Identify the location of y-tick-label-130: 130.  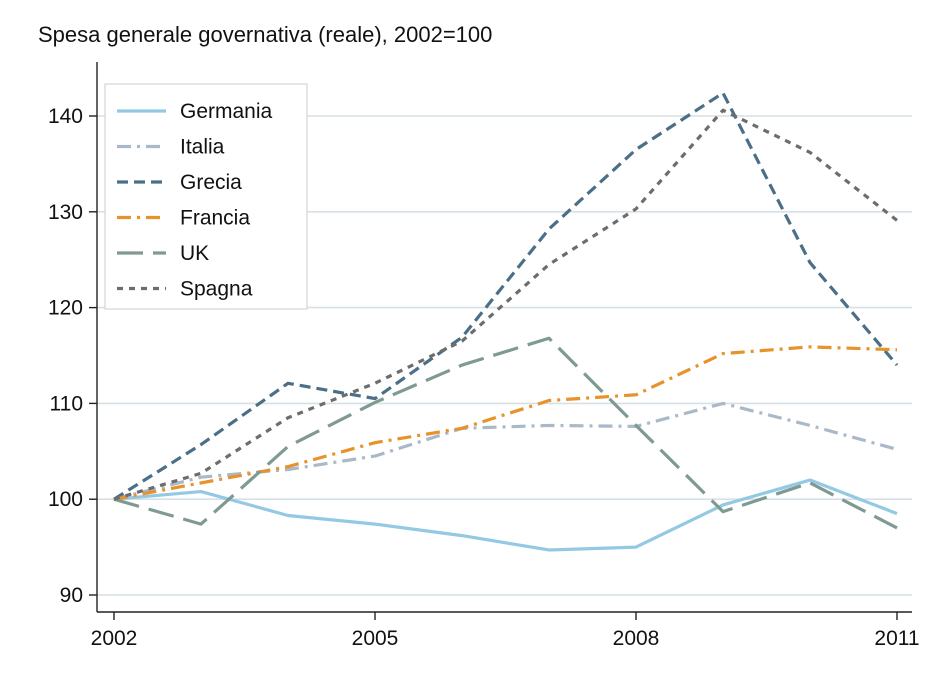
(65, 212).